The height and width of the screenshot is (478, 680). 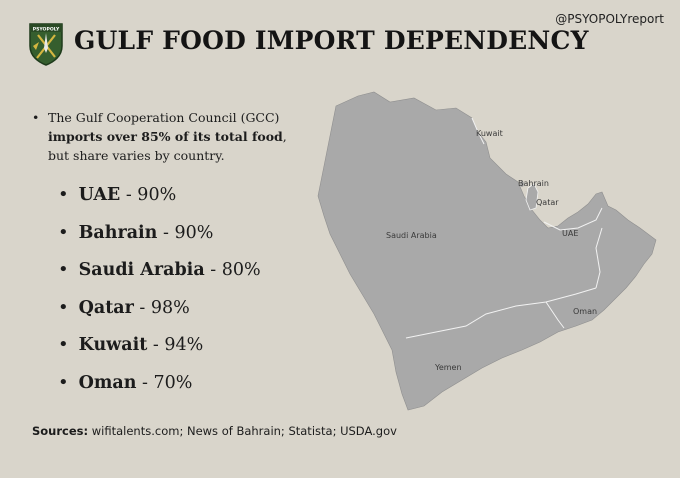 I want to click on list-item: • Saudi Arabia - 80%, so click(x=159, y=276).